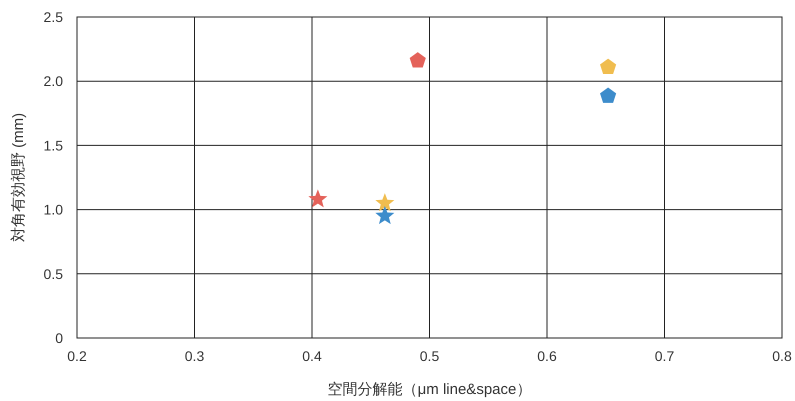  Describe the element at coordinates (782, 356) in the screenshot. I see `x-tick-label: 0.8` at that location.